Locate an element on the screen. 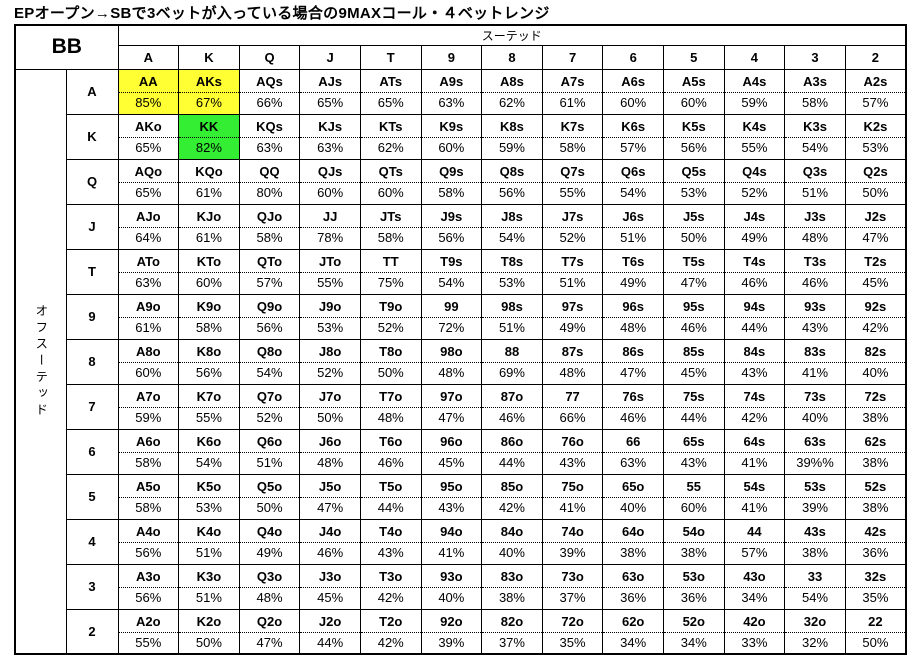  hand-cell-33: 33 54% is located at coordinates (815, 586).